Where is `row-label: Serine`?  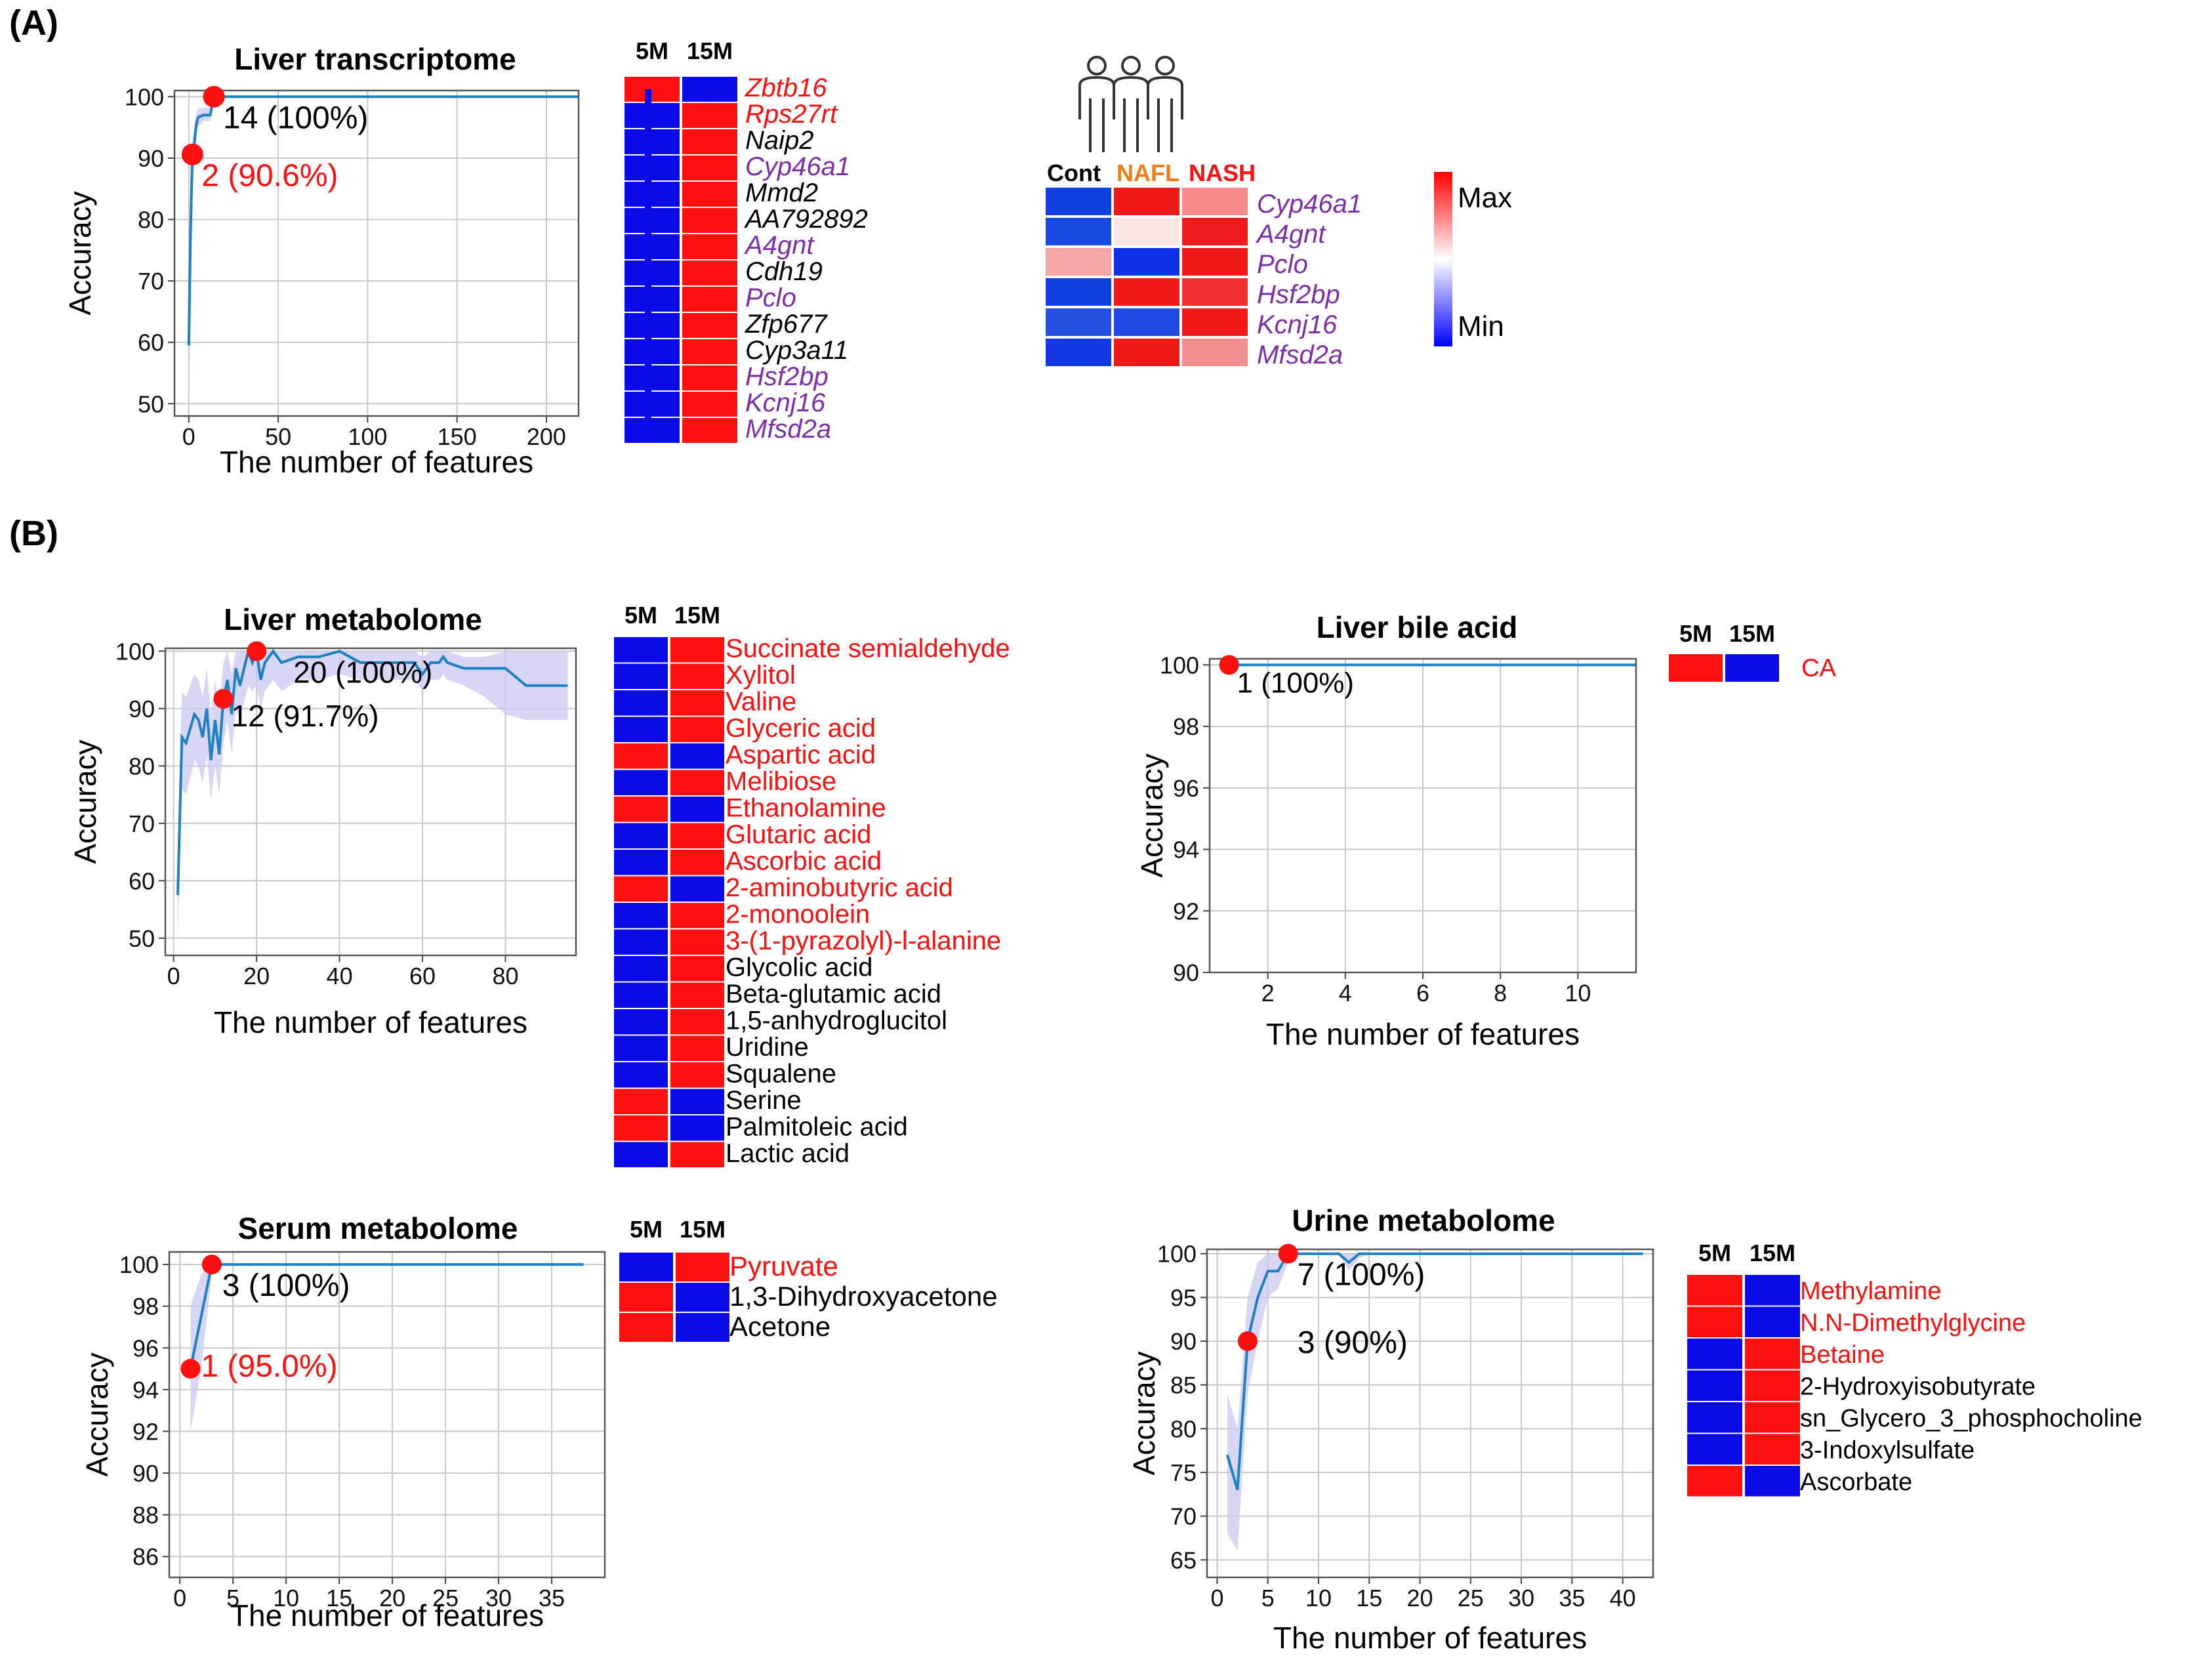
row-label: Serine is located at coordinates (764, 1100).